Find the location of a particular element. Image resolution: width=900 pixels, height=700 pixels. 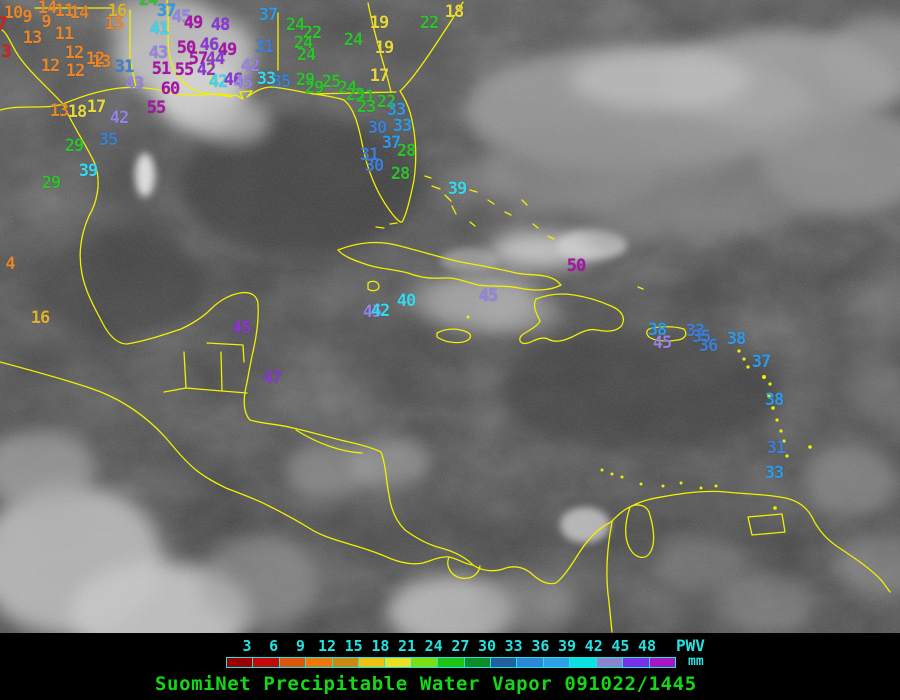

yucatan-borders is located at coordinates (225, 352).